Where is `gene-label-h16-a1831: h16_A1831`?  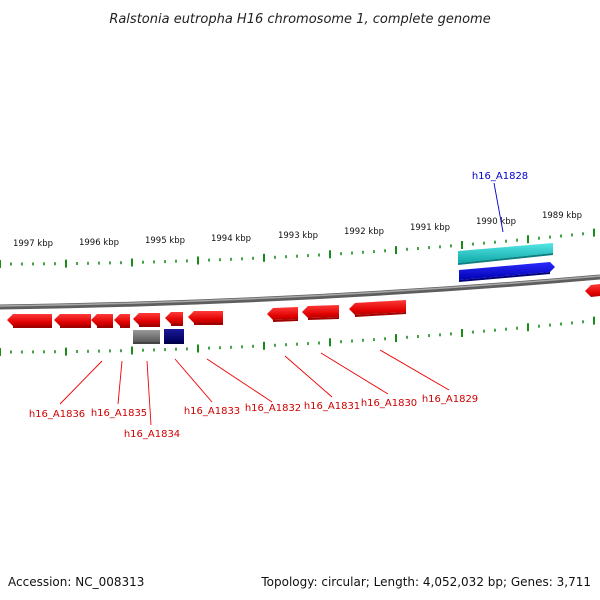 gene-label-h16-a1831: h16_A1831 is located at coordinates (332, 406).